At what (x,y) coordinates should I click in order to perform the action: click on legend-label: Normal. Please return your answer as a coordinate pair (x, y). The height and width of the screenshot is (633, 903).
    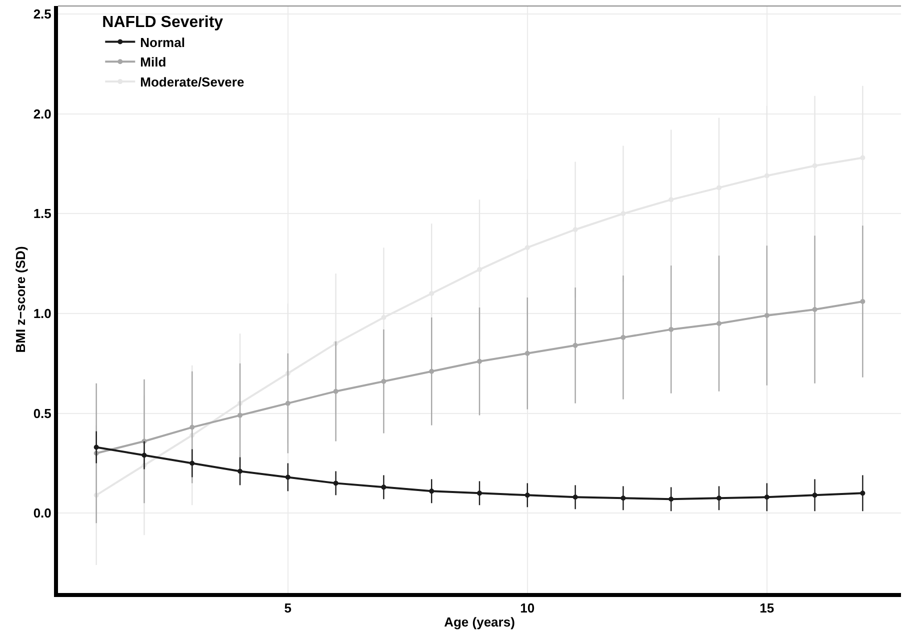
    Looking at the image, I should click on (162, 42).